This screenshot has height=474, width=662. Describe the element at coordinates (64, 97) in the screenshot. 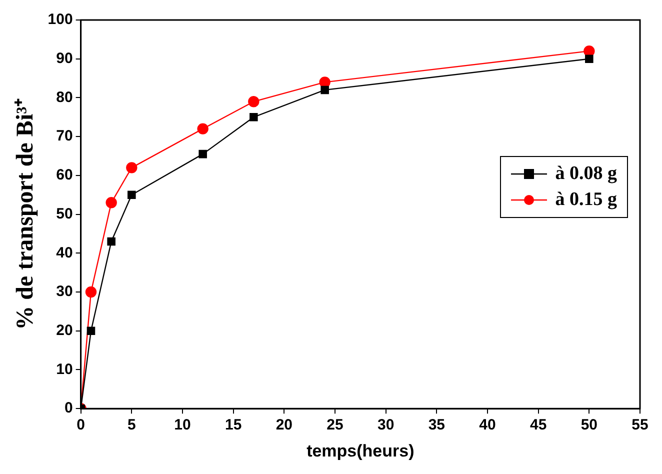

I see `y-tick-label: 80` at that location.